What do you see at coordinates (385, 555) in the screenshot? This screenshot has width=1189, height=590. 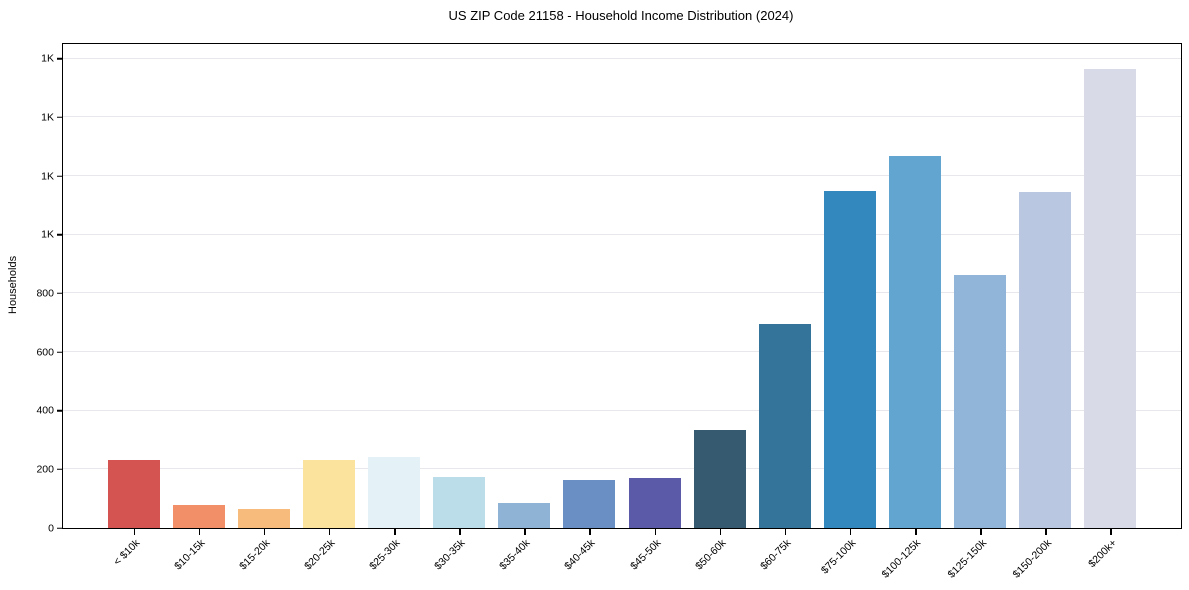 I see `x-tick-label: $25-30k` at bounding box center [385, 555].